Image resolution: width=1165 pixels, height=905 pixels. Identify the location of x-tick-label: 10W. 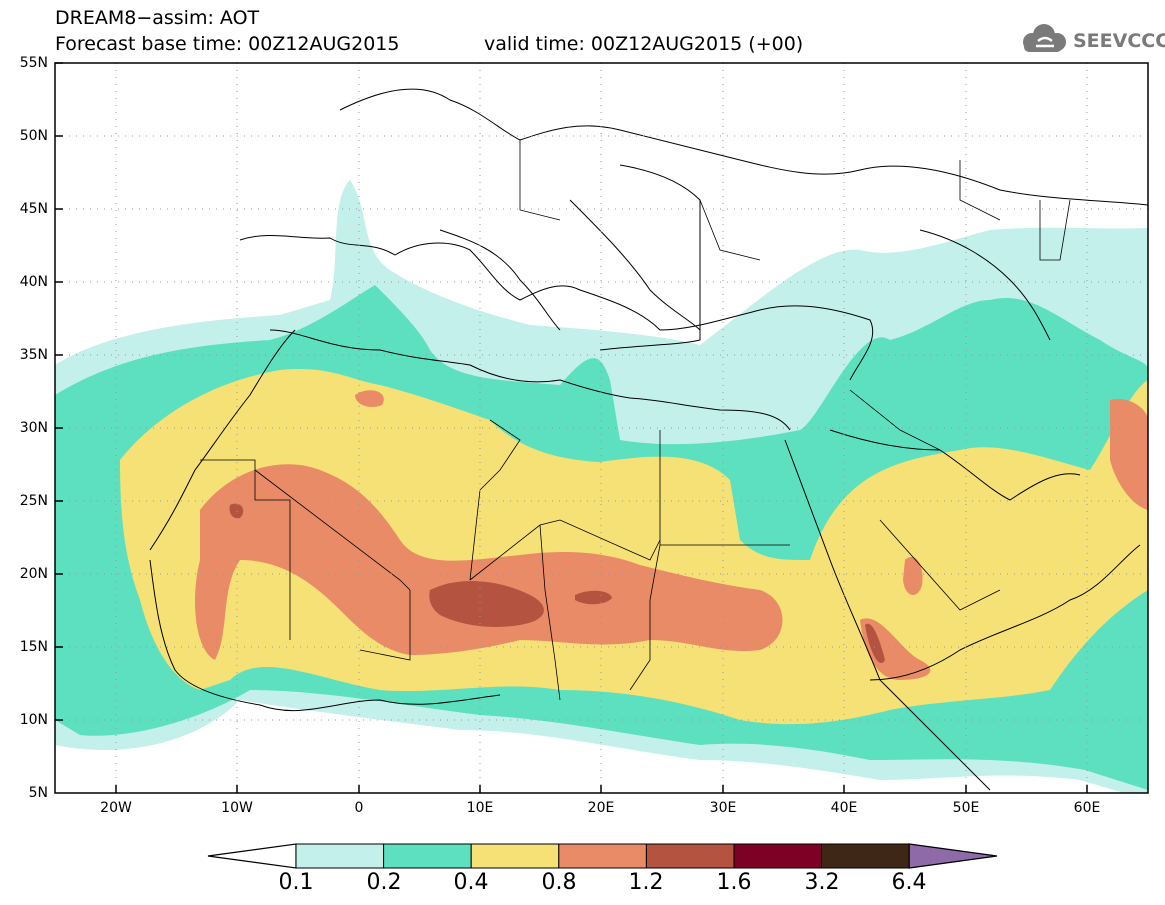
(237, 808).